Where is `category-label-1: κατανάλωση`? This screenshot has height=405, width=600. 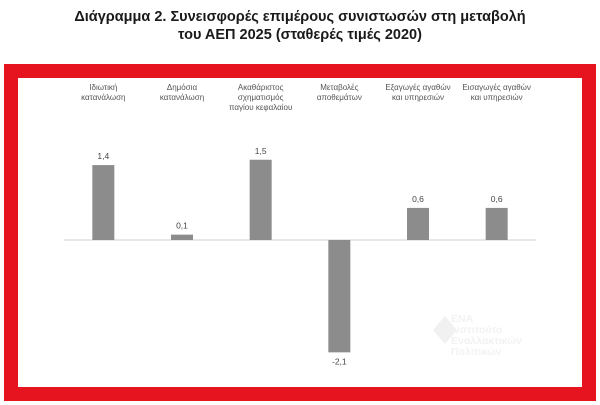 category-label-1: κατανάλωση is located at coordinates (182, 97).